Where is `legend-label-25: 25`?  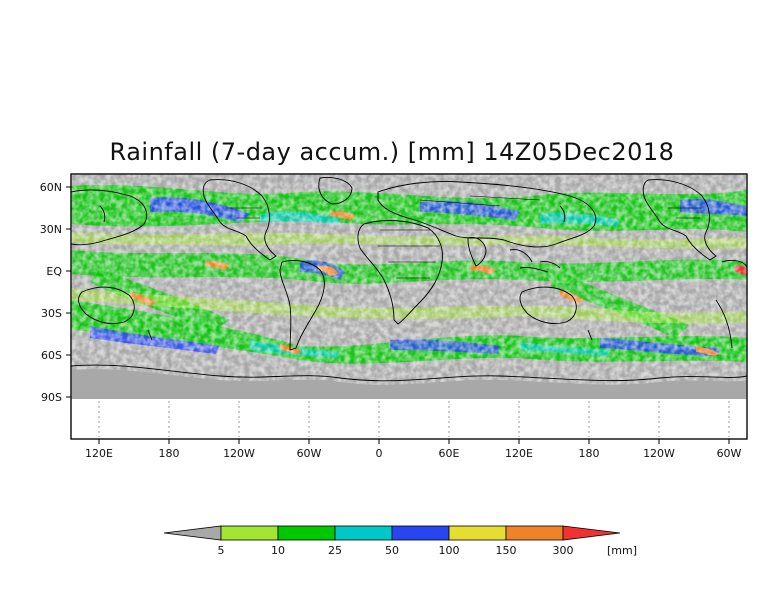 legend-label-25: 25 is located at coordinates (335, 550).